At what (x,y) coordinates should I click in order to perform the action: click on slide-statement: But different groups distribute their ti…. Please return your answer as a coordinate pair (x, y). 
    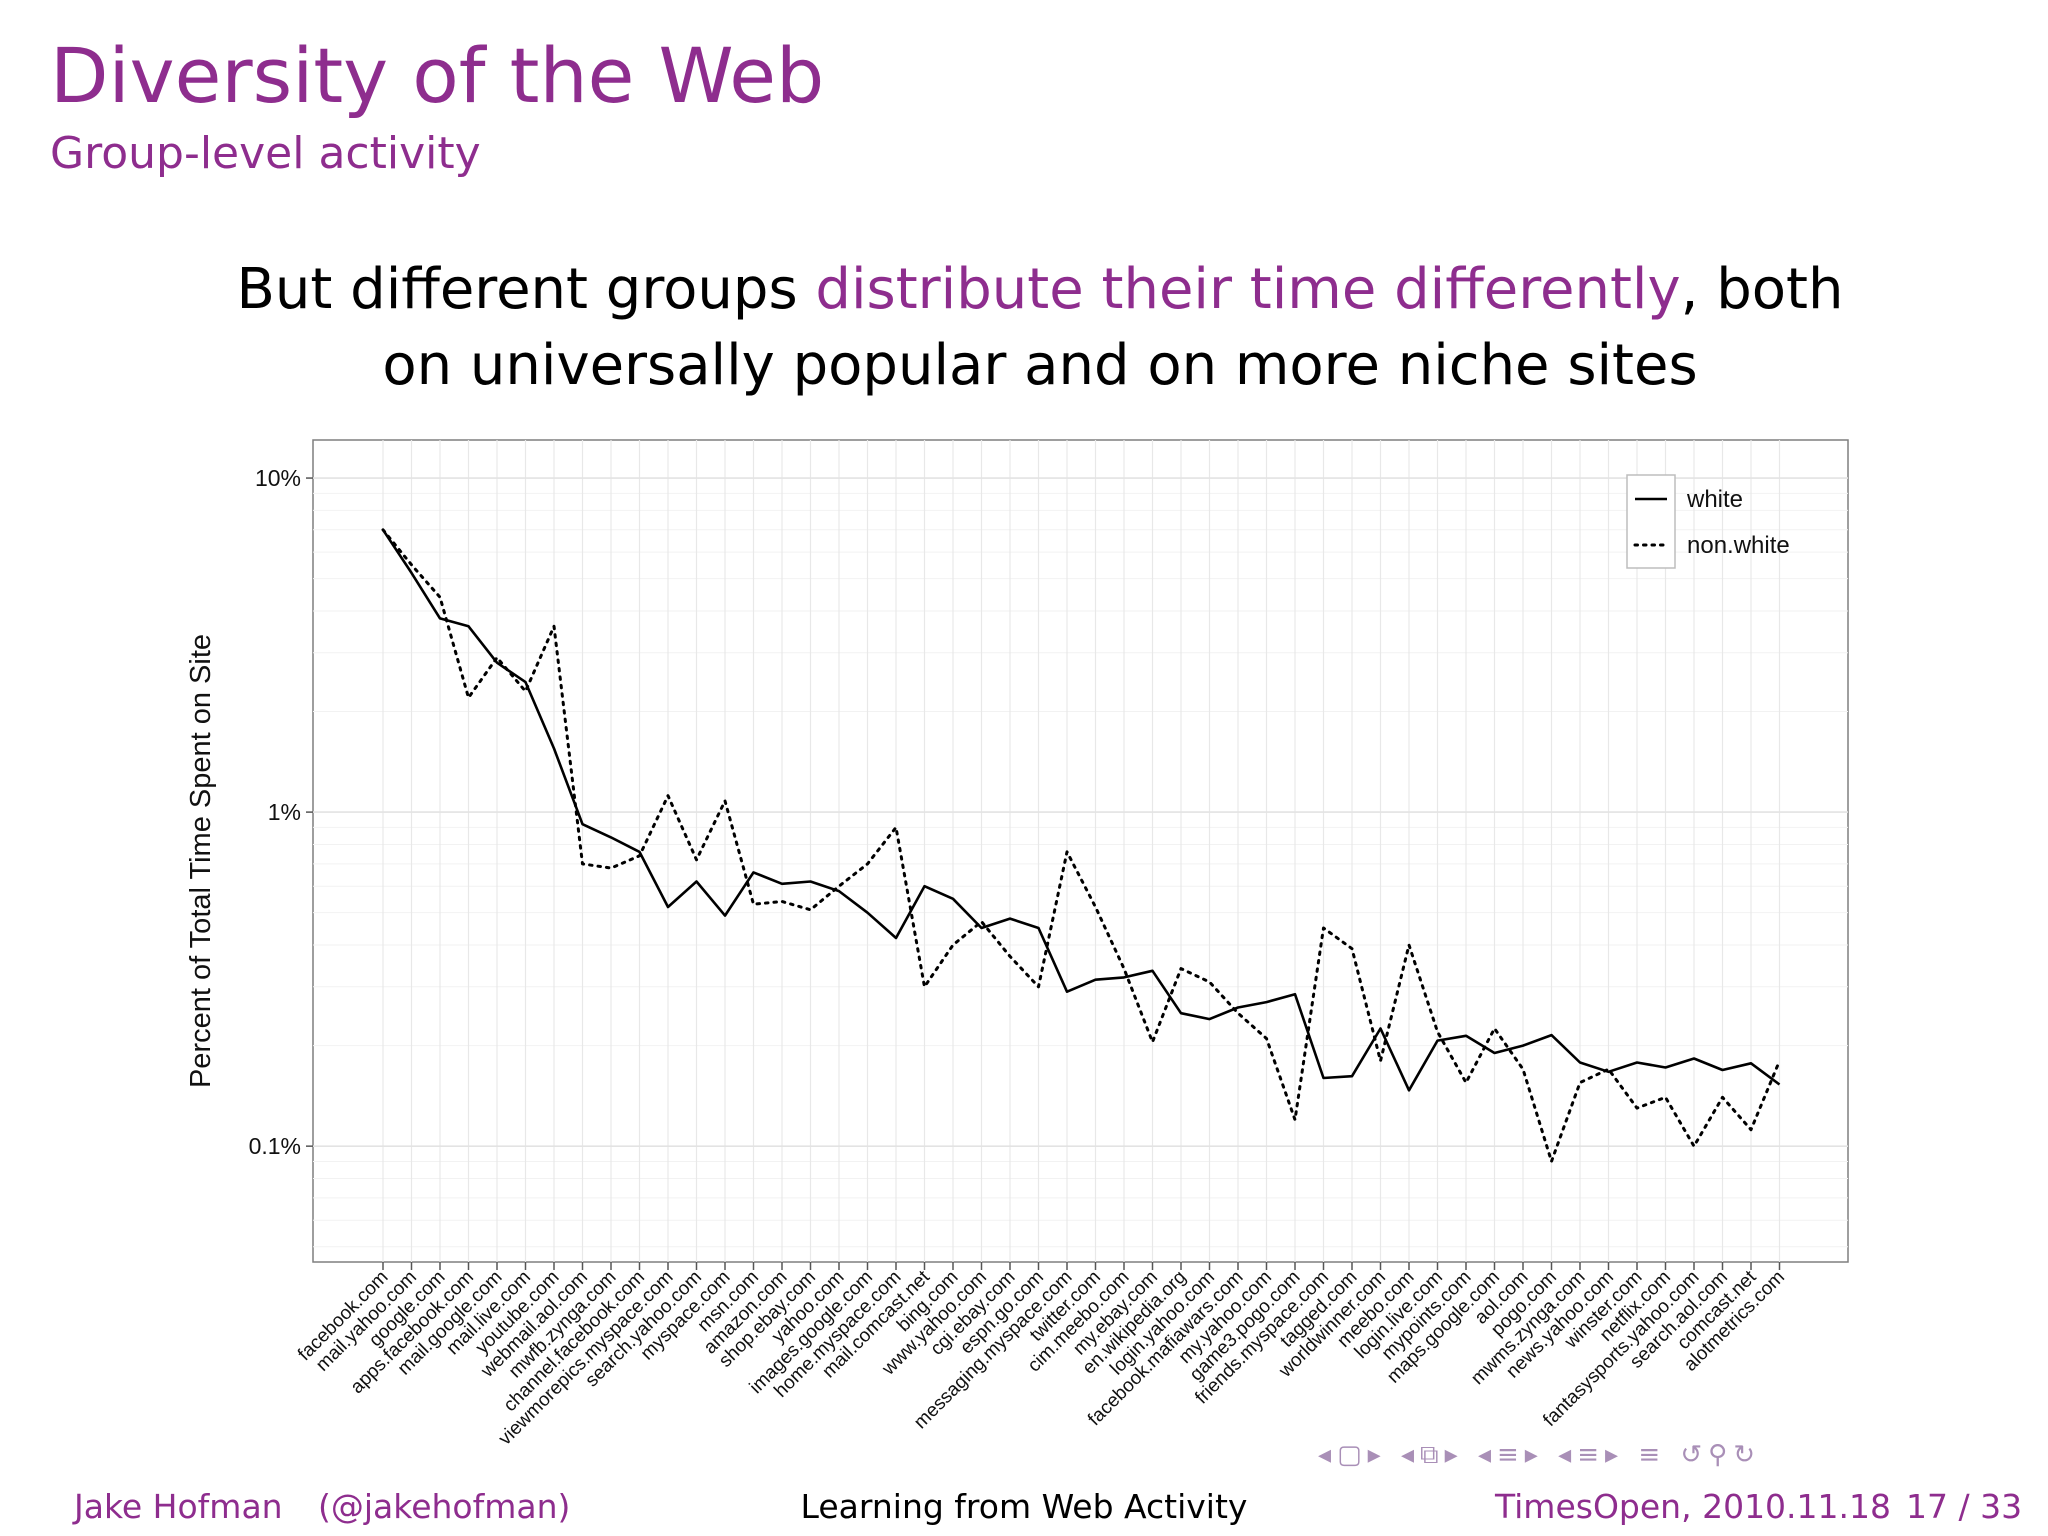
    Looking at the image, I should click on (1040, 328).